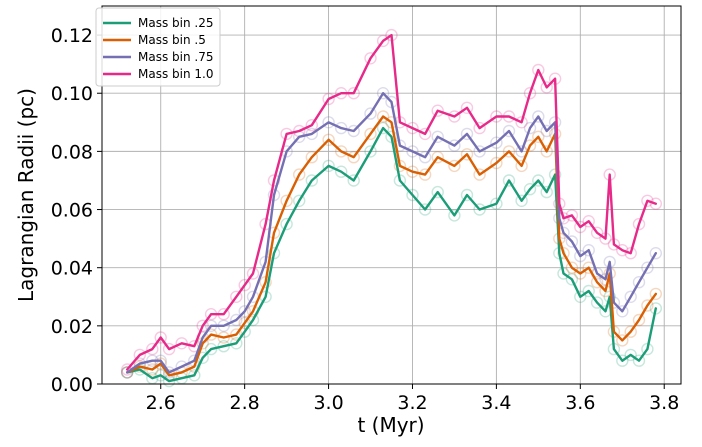 Image resolution: width=702 pixels, height=447 pixels. What do you see at coordinates (175, 57) in the screenshot?
I see `legend-label: Mass bin .75` at bounding box center [175, 57].